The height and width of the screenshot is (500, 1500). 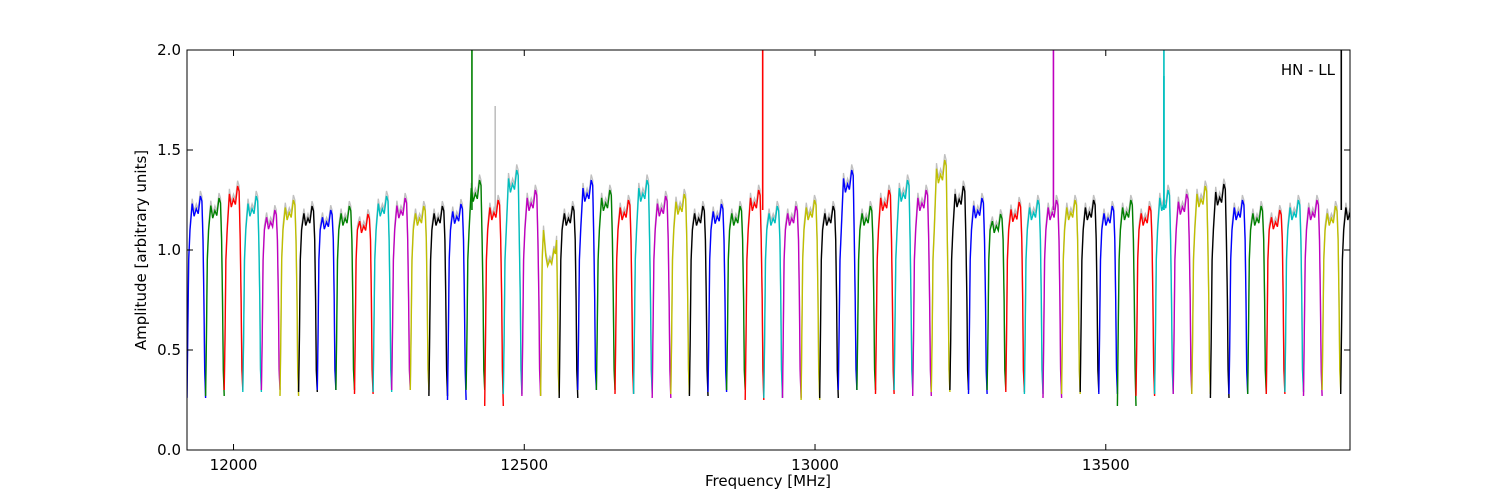 I want to click on y-tick-label: 0.5, so click(x=169, y=350).